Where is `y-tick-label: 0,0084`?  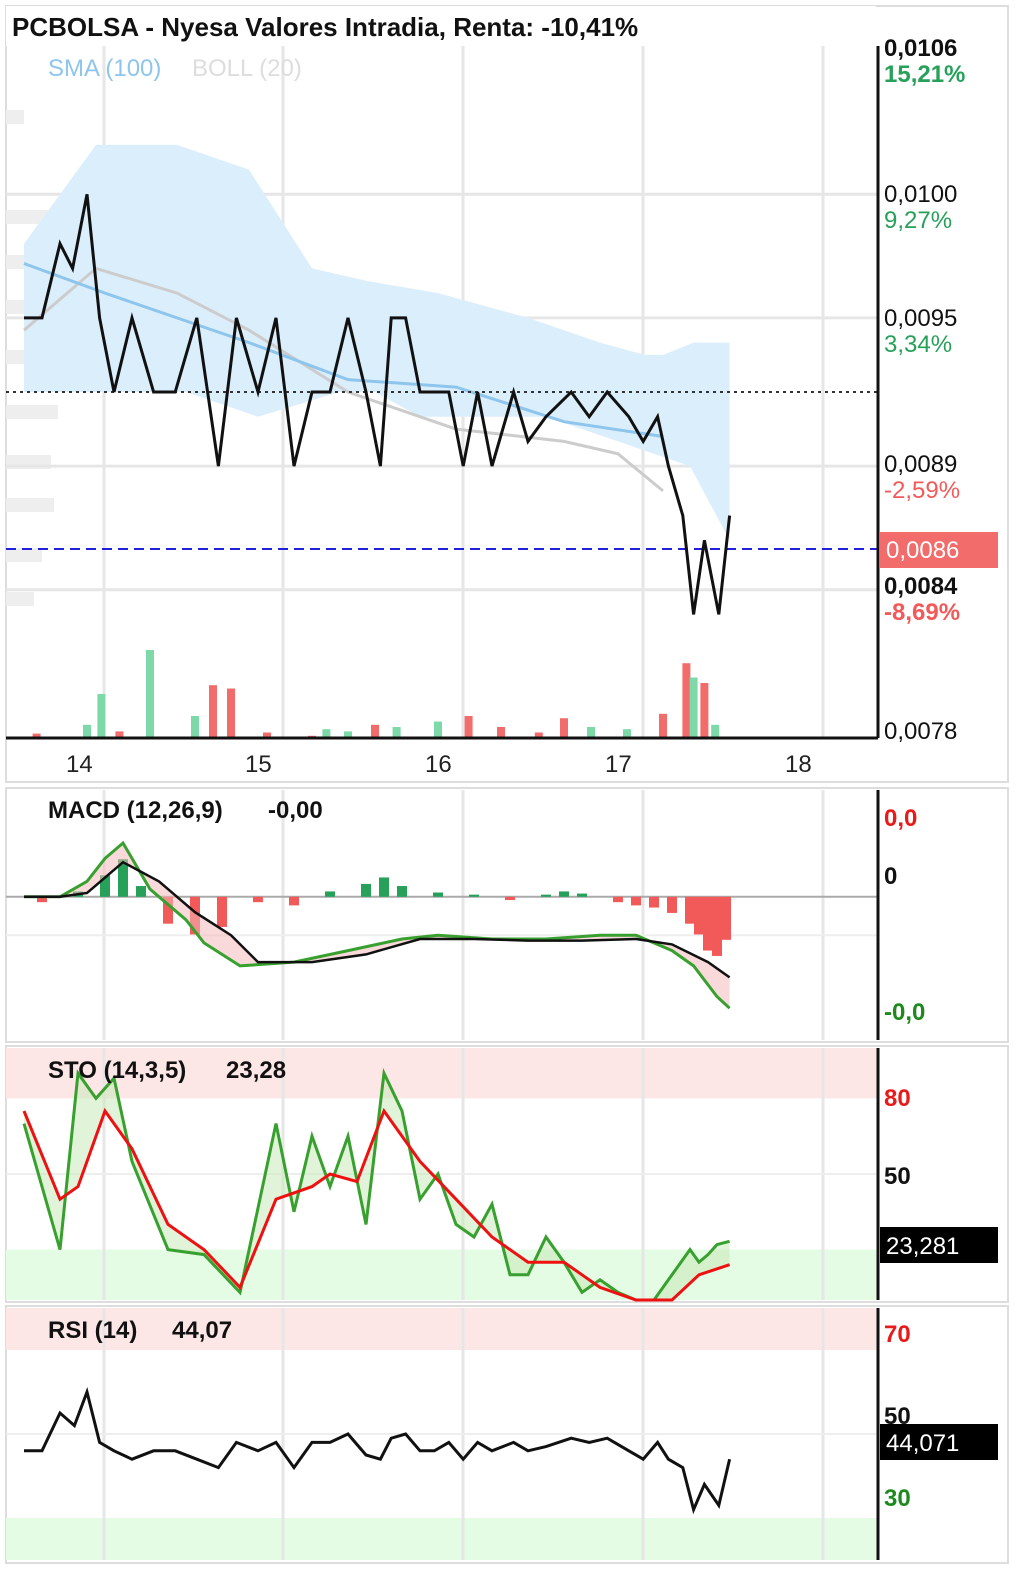 y-tick-label: 0,0084 is located at coordinates (921, 586).